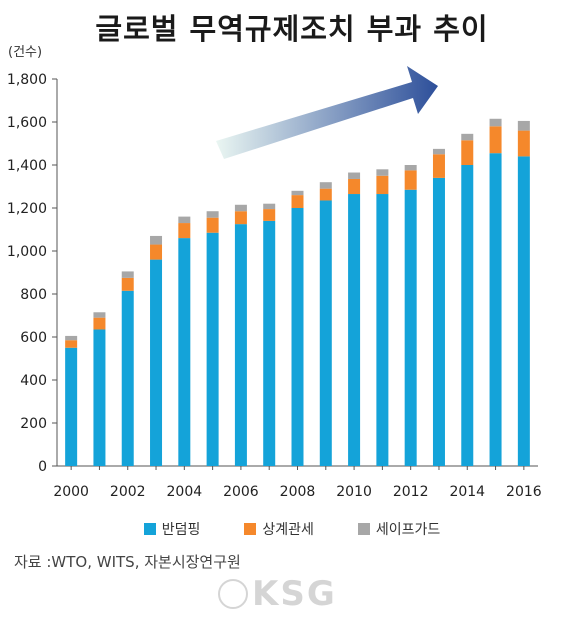 This screenshot has width=584, height=640. Describe the element at coordinates (27, 123) in the screenshot. I see `y-tick-label: 1,600` at that location.